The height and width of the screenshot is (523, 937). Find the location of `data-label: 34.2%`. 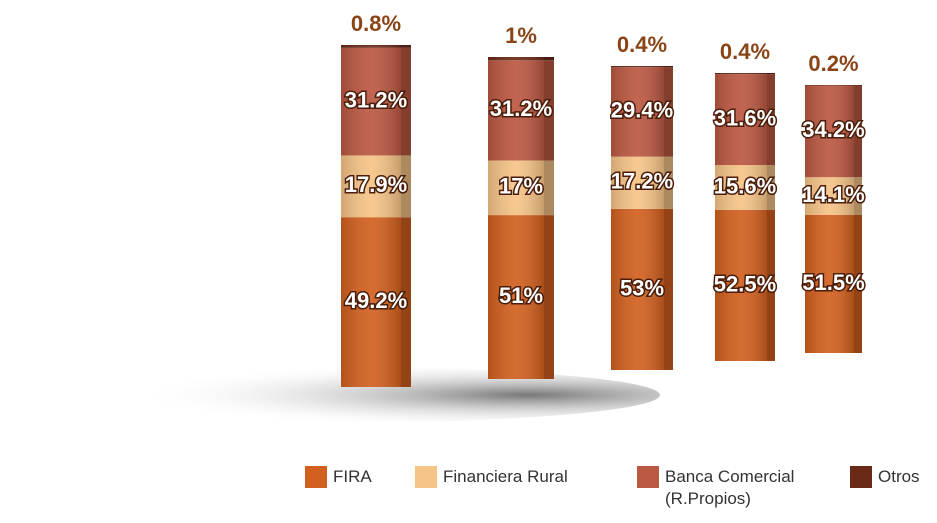

data-label: 34.2% is located at coordinates (833, 129).